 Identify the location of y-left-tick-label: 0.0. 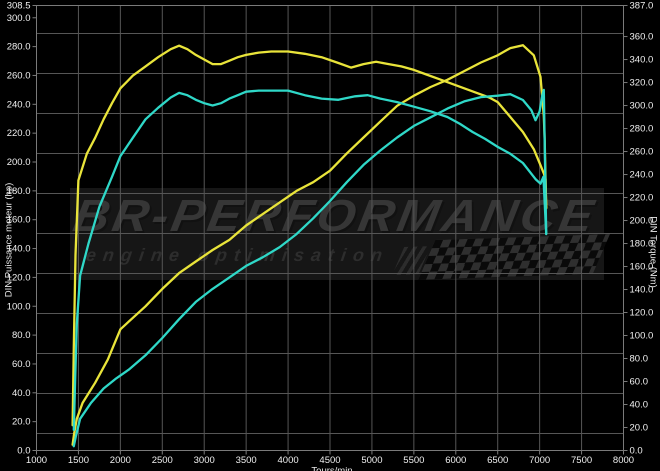
(23, 451).